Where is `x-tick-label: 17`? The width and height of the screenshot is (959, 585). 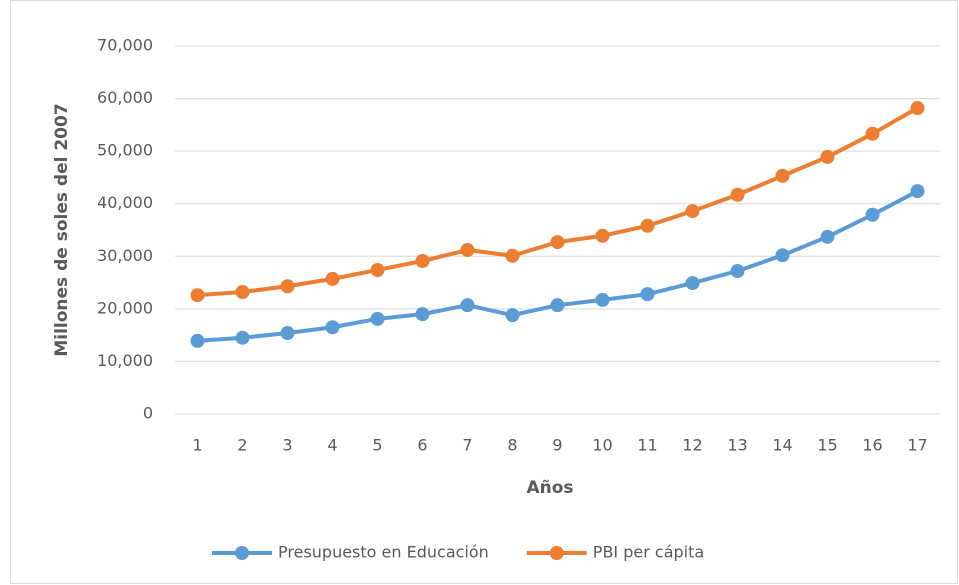
x-tick-label: 17 is located at coordinates (917, 445).